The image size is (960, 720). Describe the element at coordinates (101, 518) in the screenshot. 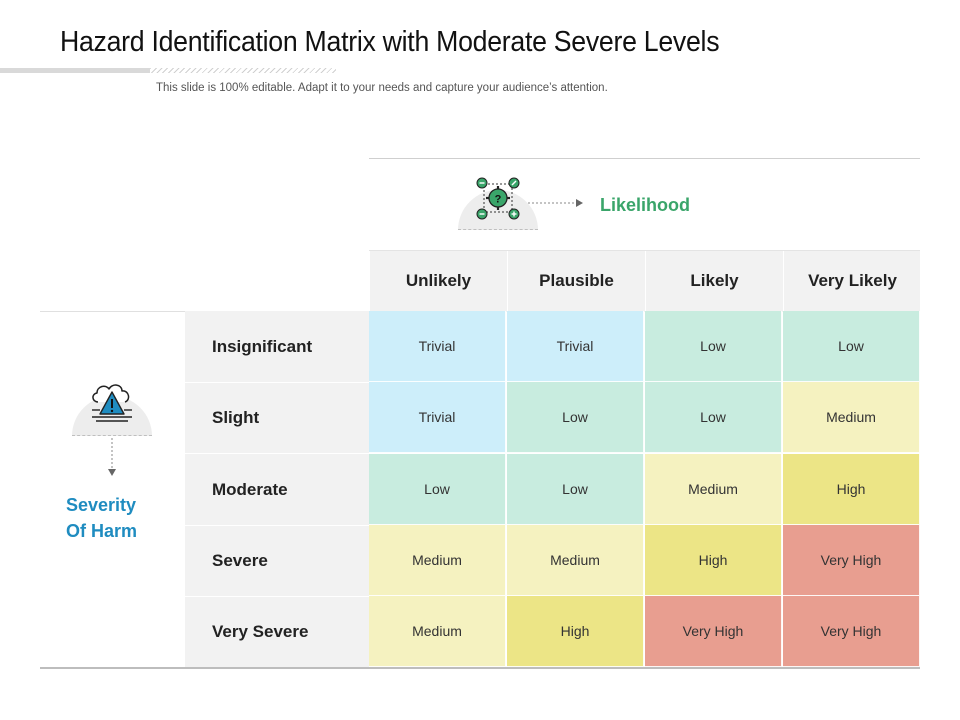

I see `severity-label: Severity Of Harm` at that location.